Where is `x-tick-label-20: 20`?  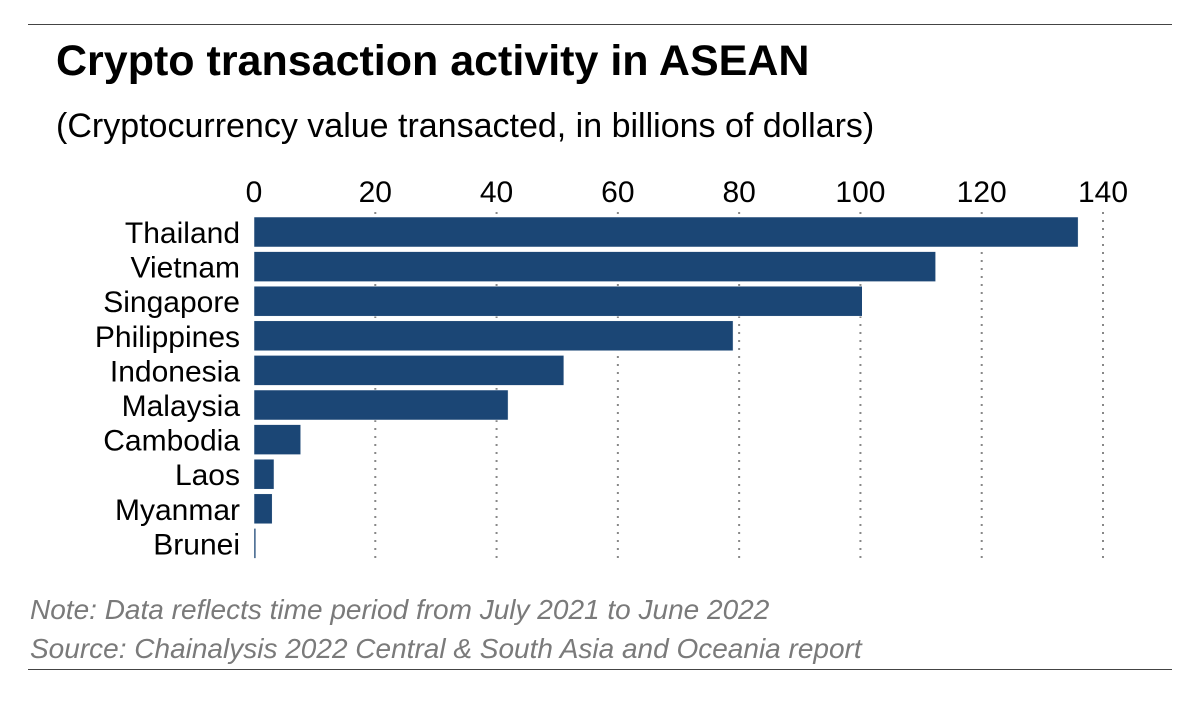 x-tick-label-20: 20 is located at coordinates (375, 192).